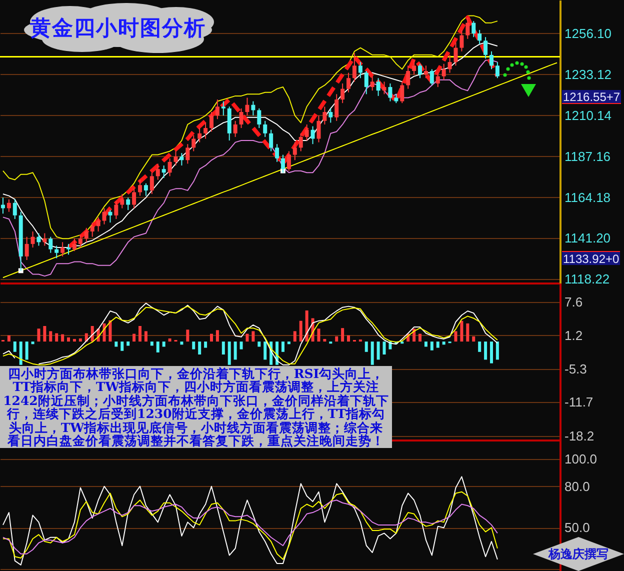 This screenshot has height=571, width=624. I want to click on y-tick-label: 50.0, so click(577, 528).